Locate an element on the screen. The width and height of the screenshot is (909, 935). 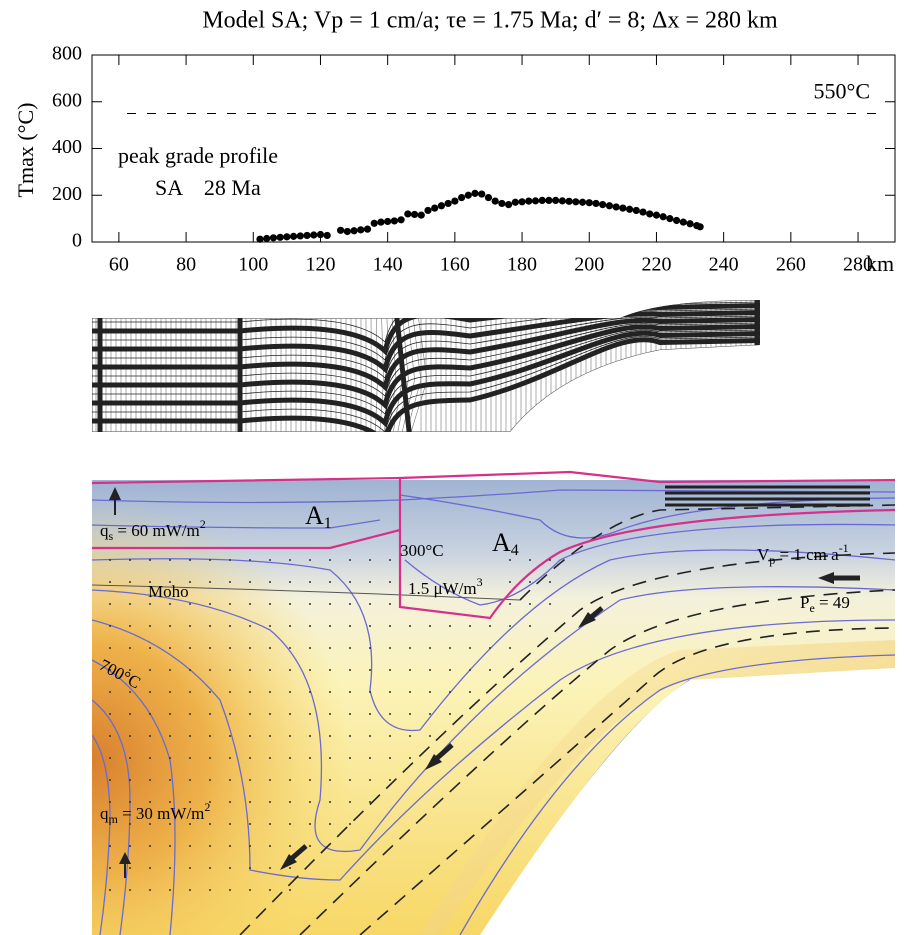
moho-label: Moho is located at coordinates (168, 591).